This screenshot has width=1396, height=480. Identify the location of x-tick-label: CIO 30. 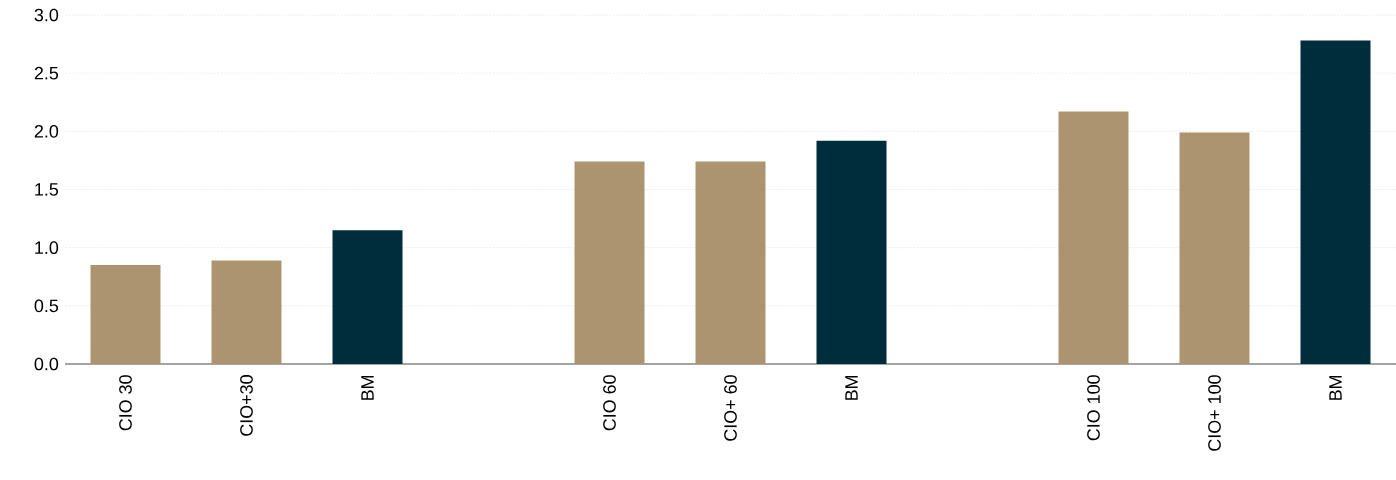
(125, 403).